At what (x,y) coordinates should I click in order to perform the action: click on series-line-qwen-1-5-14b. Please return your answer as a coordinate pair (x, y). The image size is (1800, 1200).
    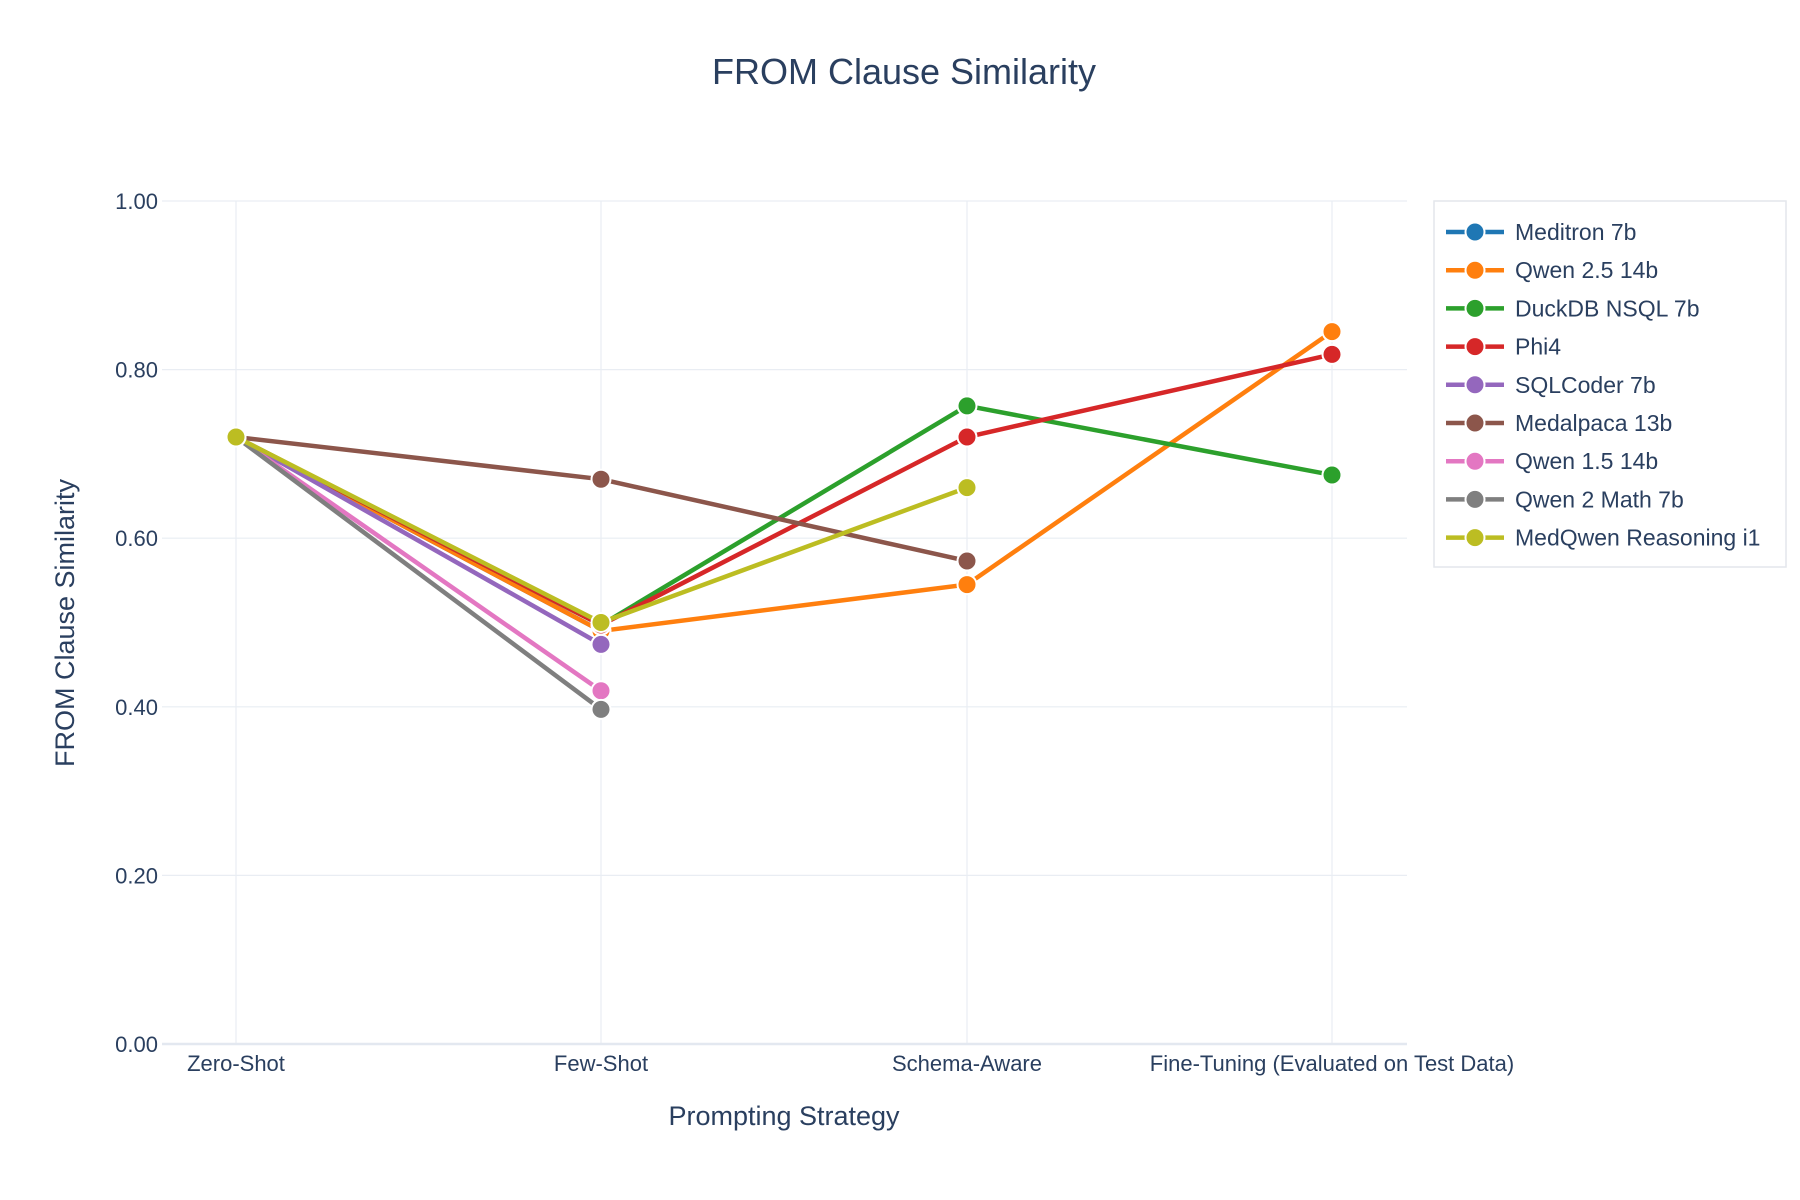
    Looking at the image, I should click on (418, 564).